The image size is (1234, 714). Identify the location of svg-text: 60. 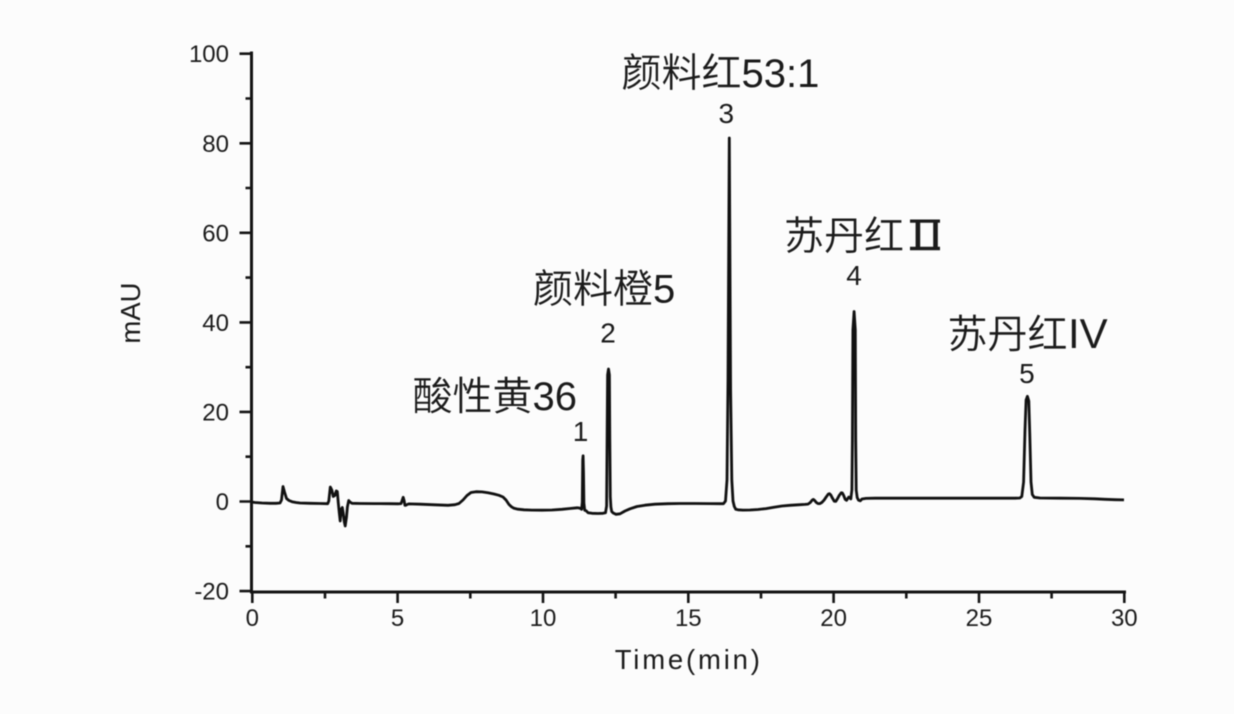
(215, 233).